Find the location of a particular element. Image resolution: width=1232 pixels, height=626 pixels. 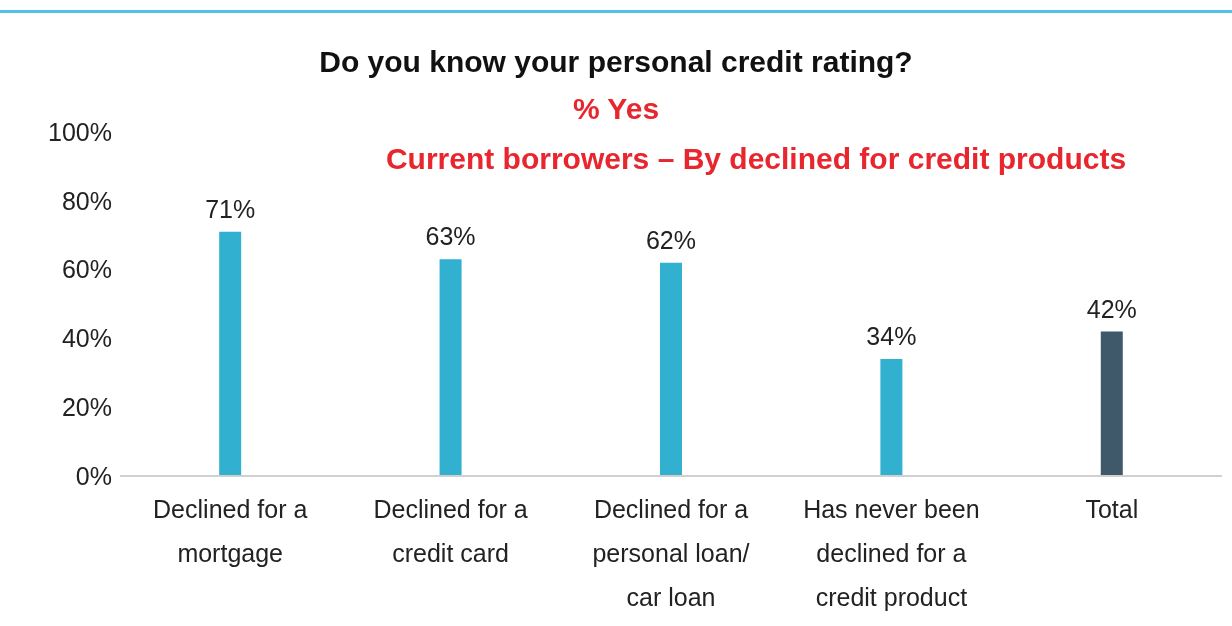

y-tick-label: 100% is located at coordinates (80, 131).